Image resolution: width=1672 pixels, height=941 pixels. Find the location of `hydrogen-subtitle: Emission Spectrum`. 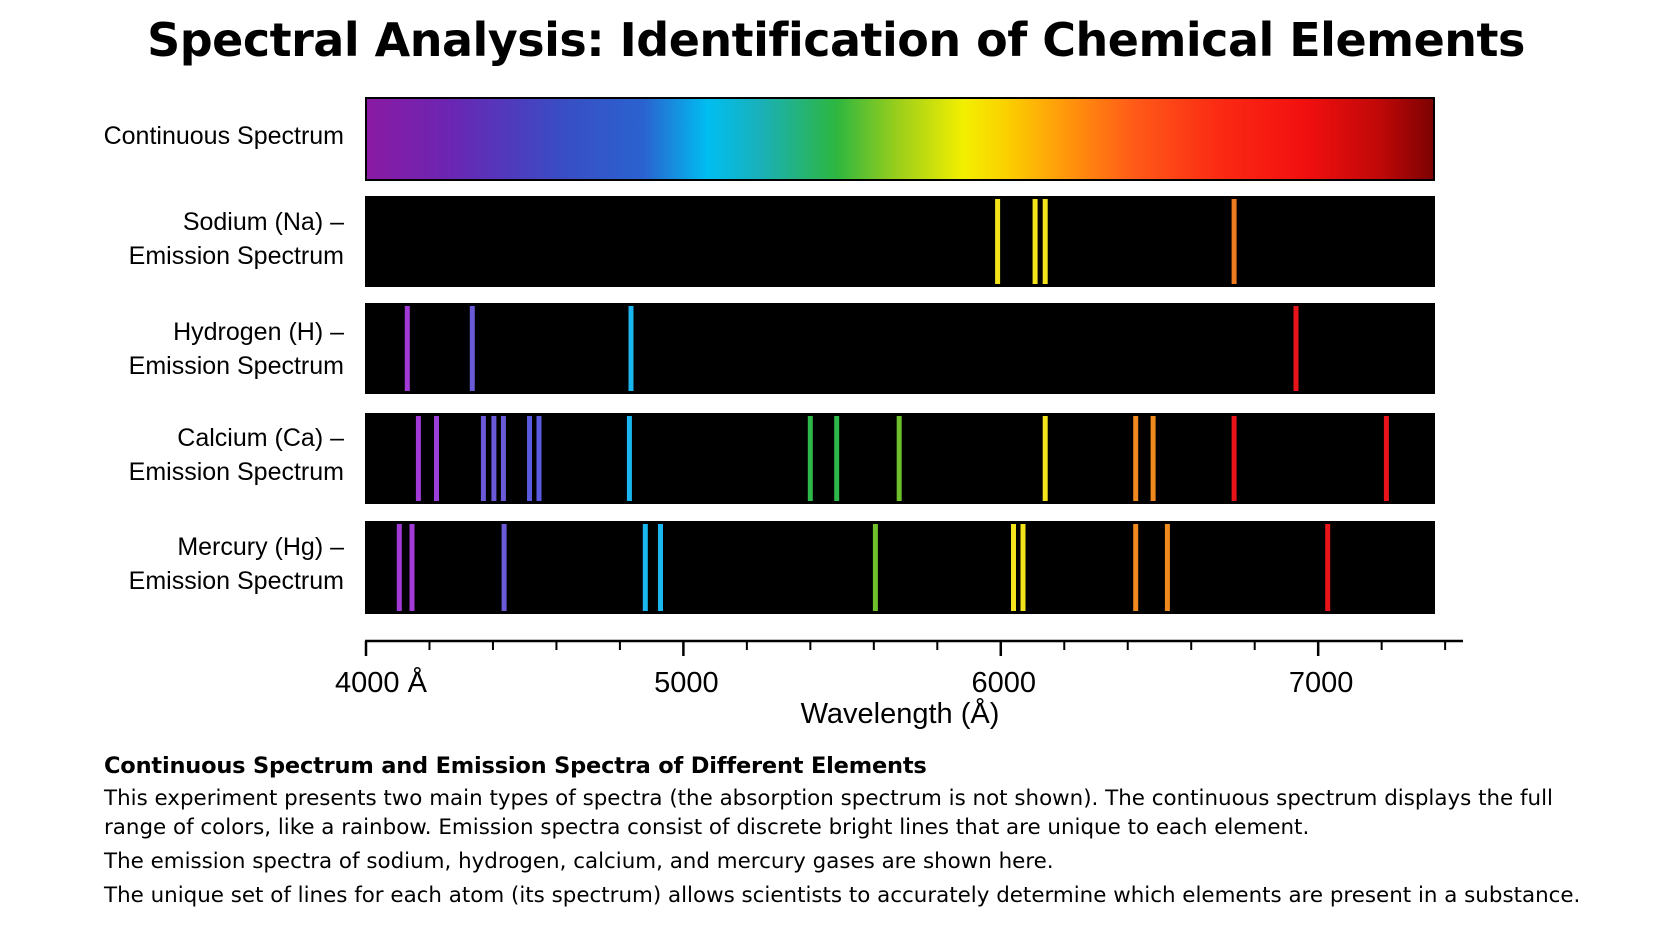

hydrogen-subtitle: Emission Spectrum is located at coordinates (236, 366).